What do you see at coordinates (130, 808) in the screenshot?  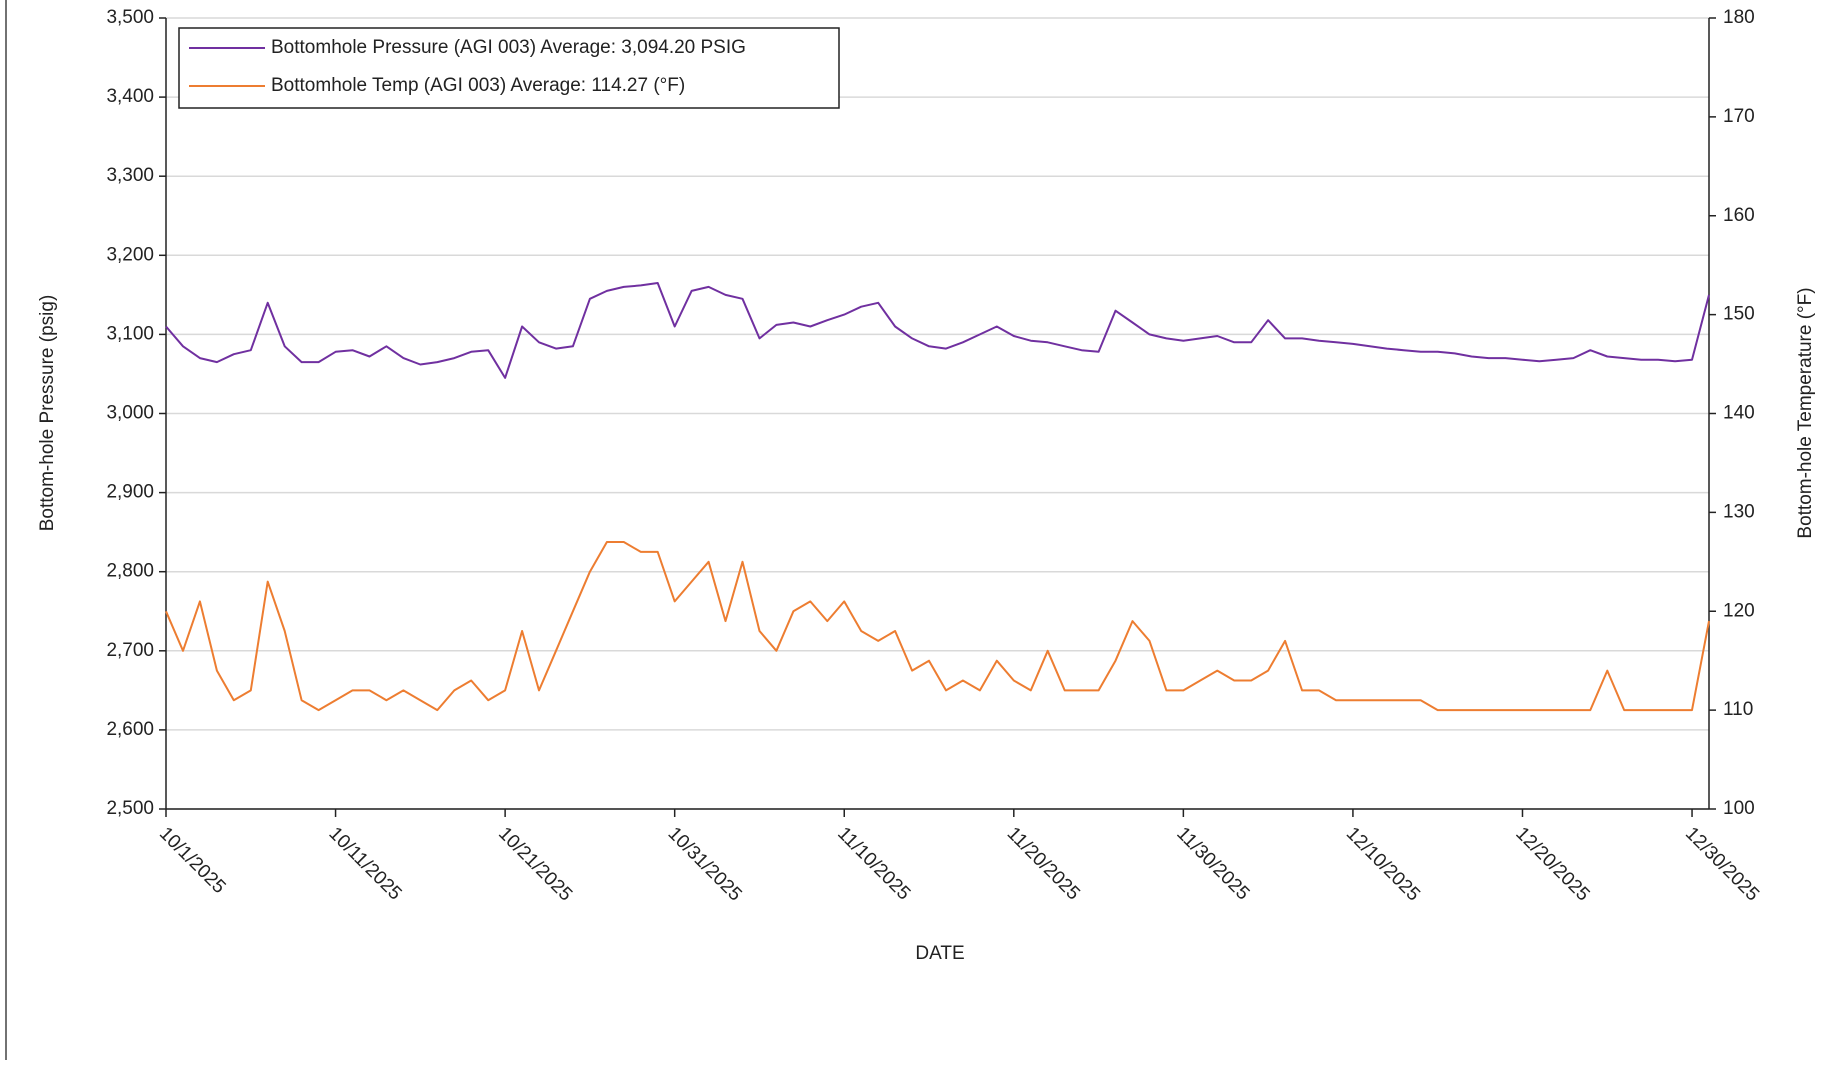 I see `y-tick-label: 2,500` at bounding box center [130, 808].